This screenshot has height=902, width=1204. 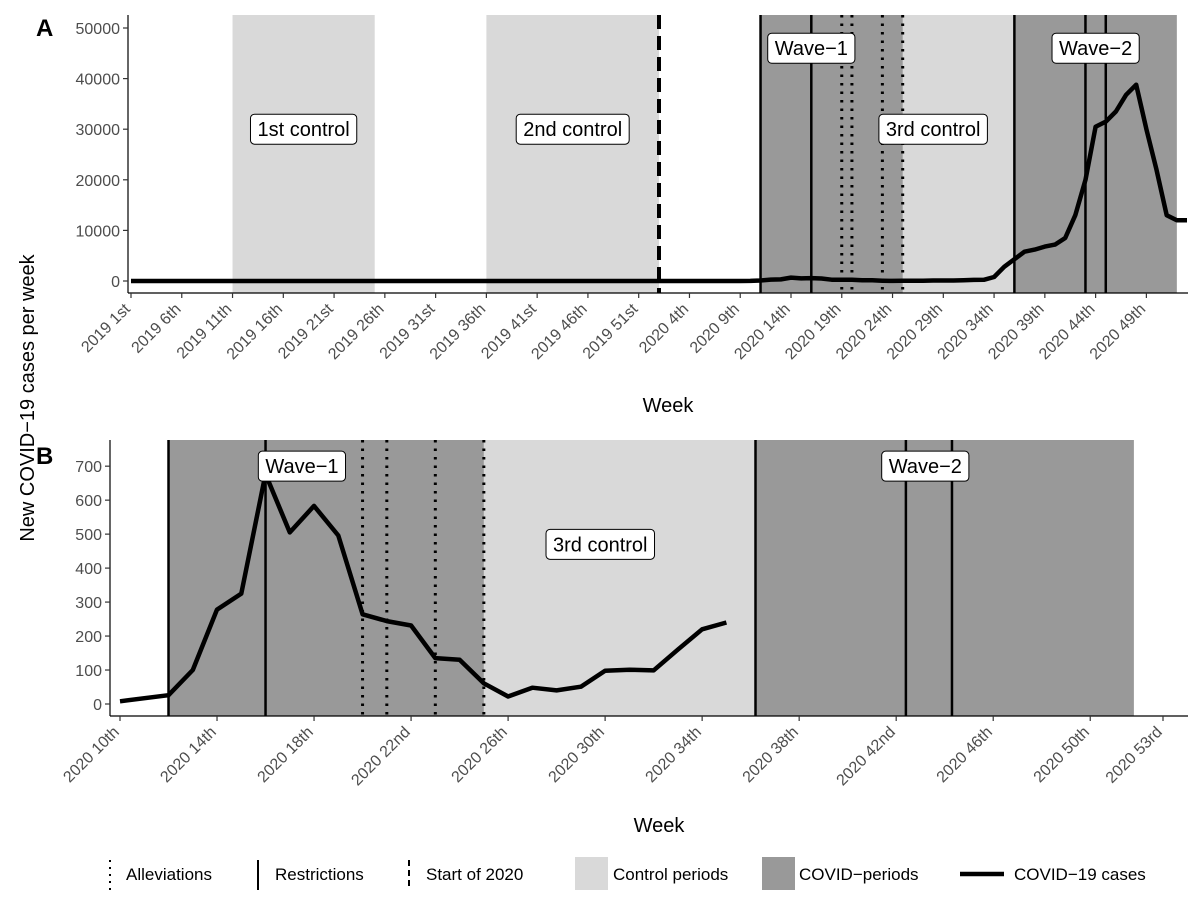 What do you see at coordinates (88, 467) in the screenshot?
I see `y-tick-label: 700` at bounding box center [88, 467].